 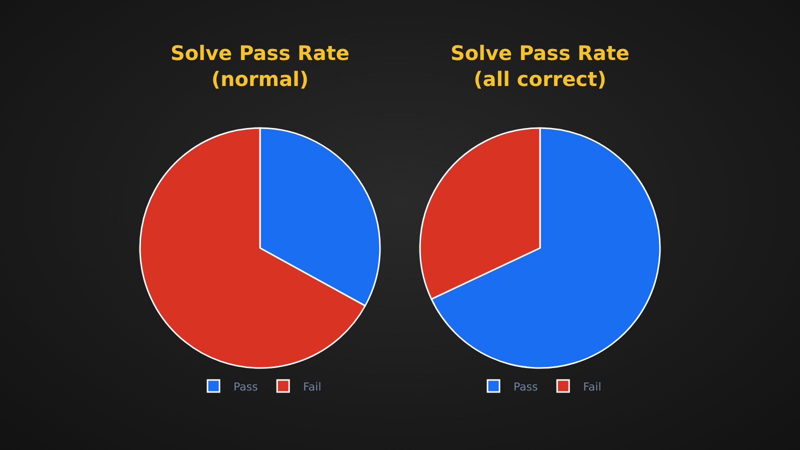 What do you see at coordinates (260, 66) in the screenshot?
I see `chart-title: Solve Pass Rate (normal)` at bounding box center [260, 66].